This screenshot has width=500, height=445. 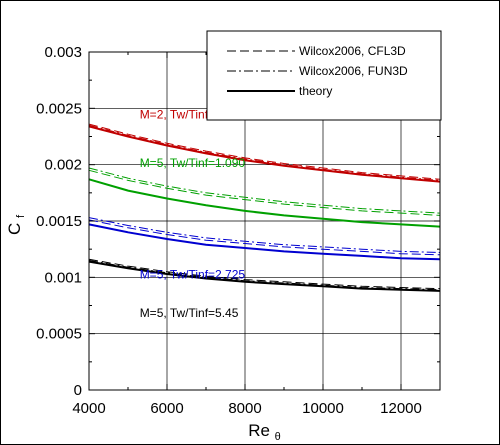 I want to click on x-axis-label: Re θ, so click(x=264, y=432).